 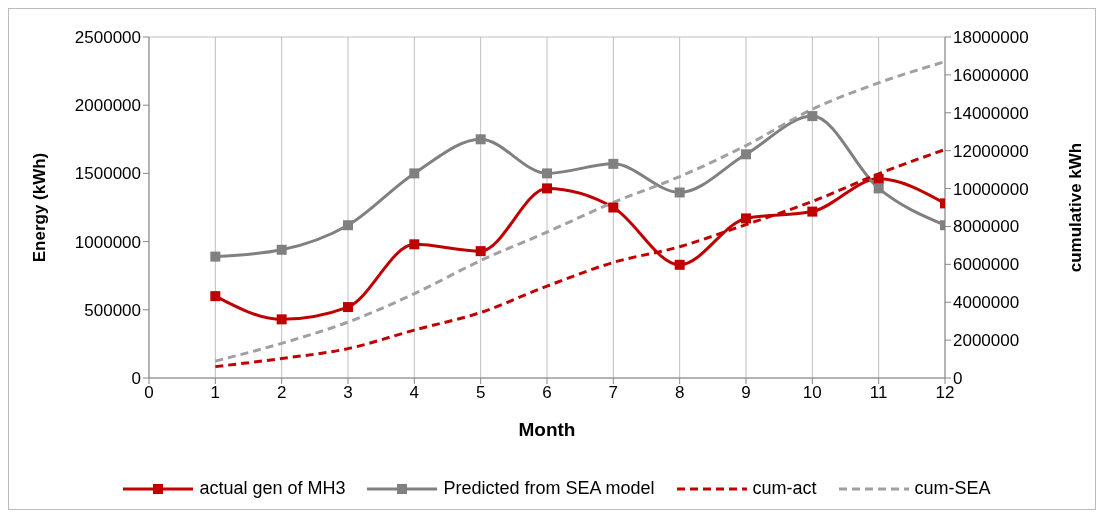 I want to click on x-tick-label: 6, so click(x=547, y=393).